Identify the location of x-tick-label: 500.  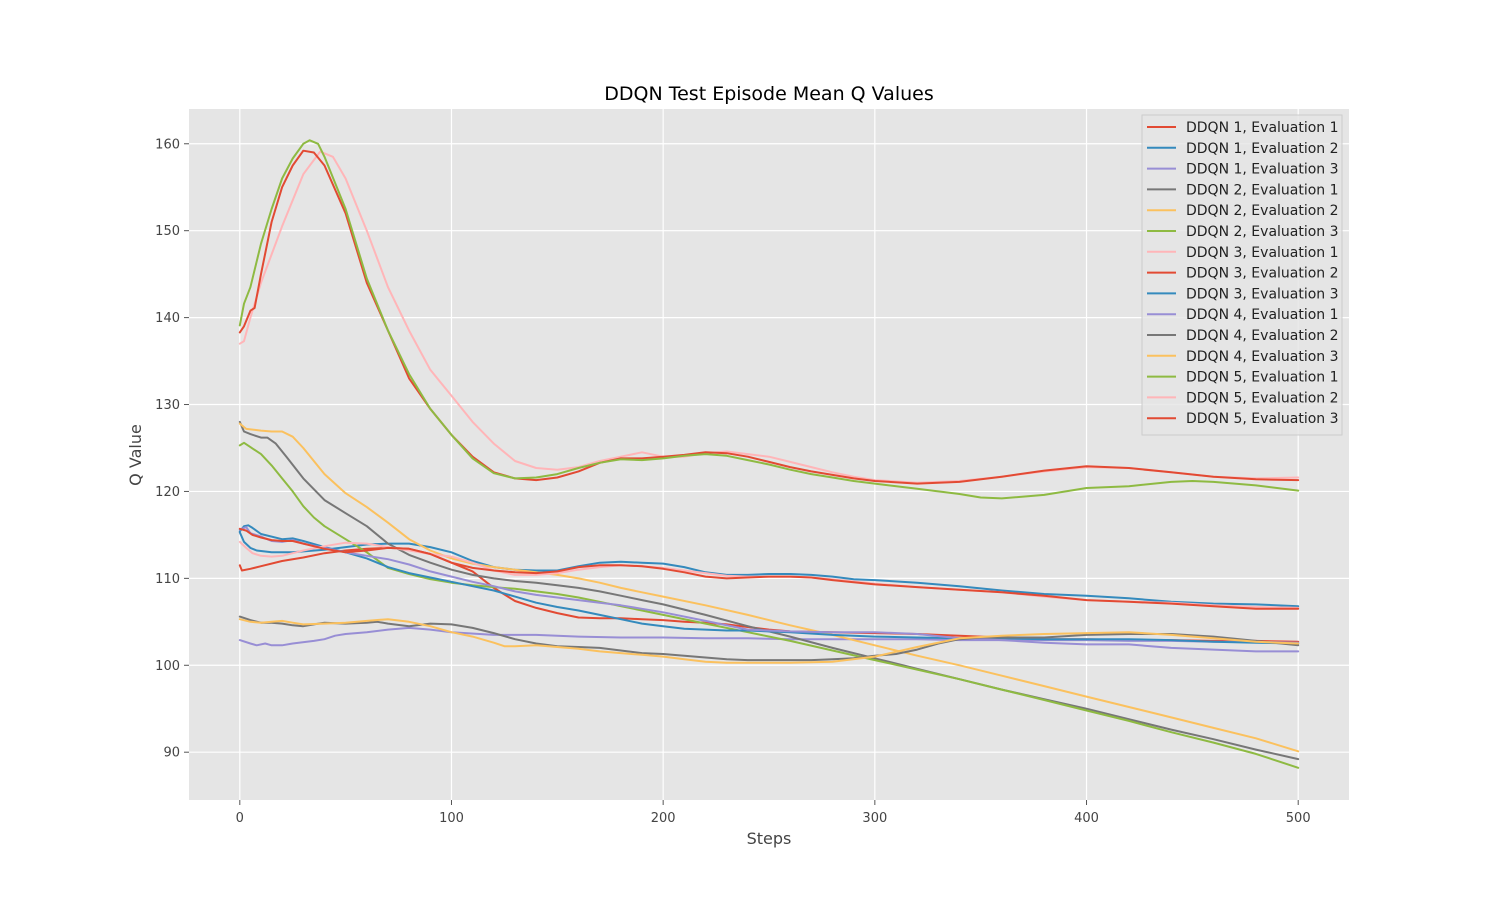
(1298, 818).